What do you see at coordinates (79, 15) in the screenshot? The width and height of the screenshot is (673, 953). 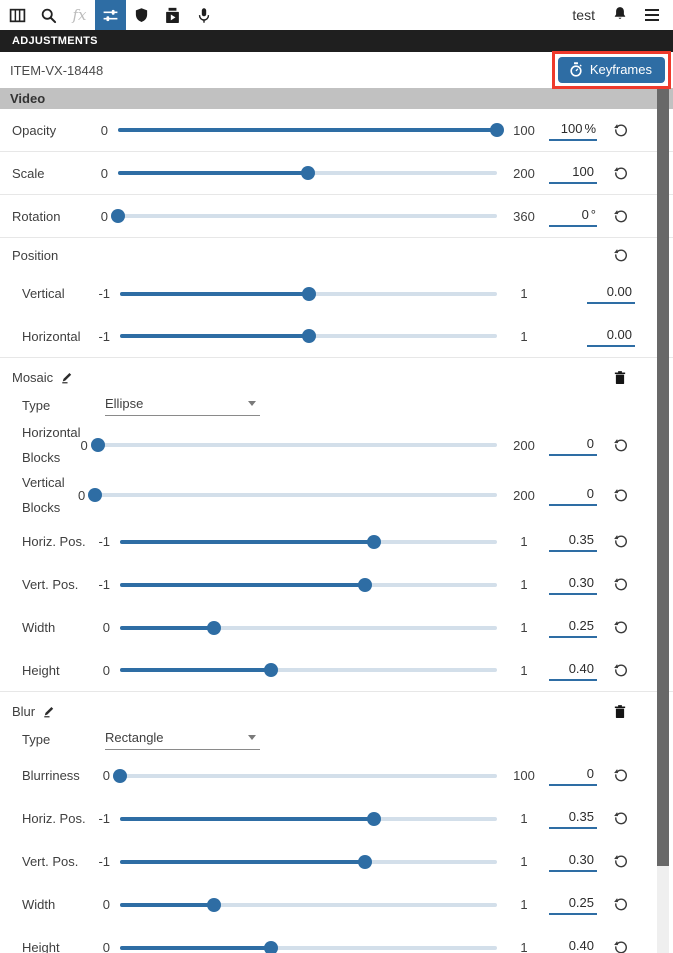 I see `effects-icon: fx` at bounding box center [79, 15].